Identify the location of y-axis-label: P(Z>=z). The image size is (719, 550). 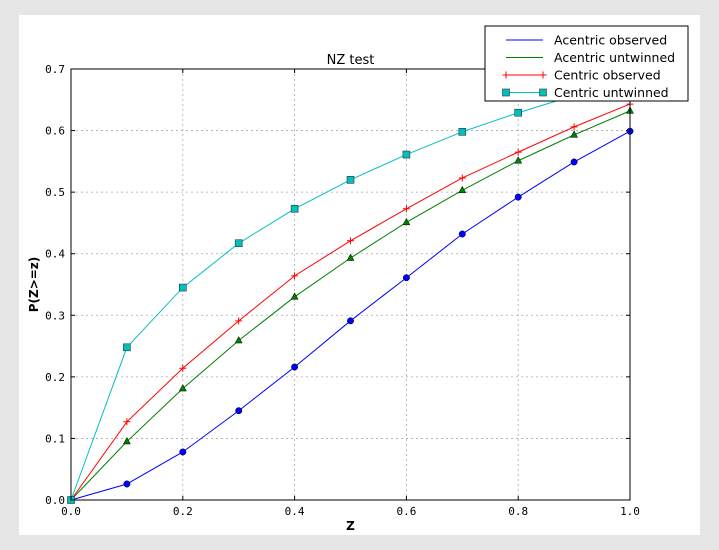
(34, 285).